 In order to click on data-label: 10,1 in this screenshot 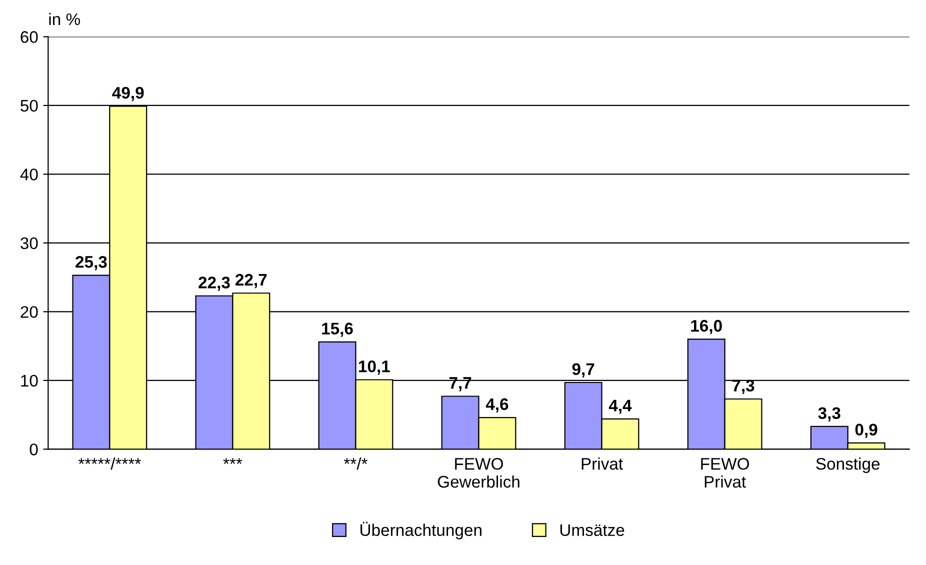, I will do `click(374, 367)`.